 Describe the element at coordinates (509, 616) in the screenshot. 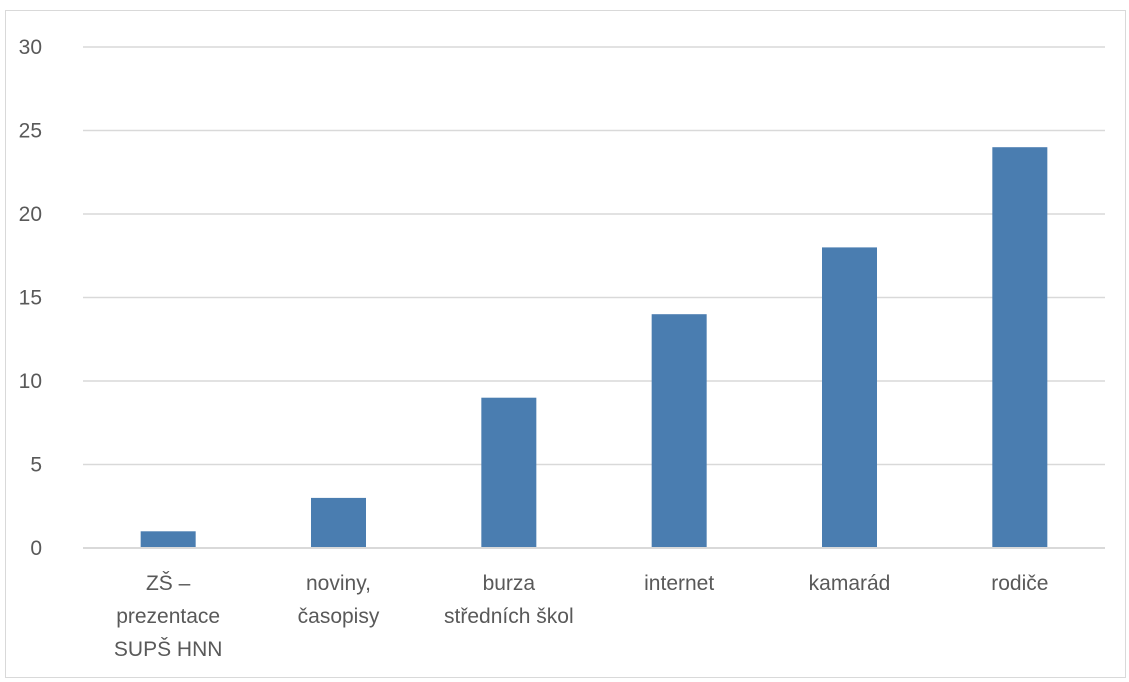

I see `x-category-label-line: středních škol` at that location.